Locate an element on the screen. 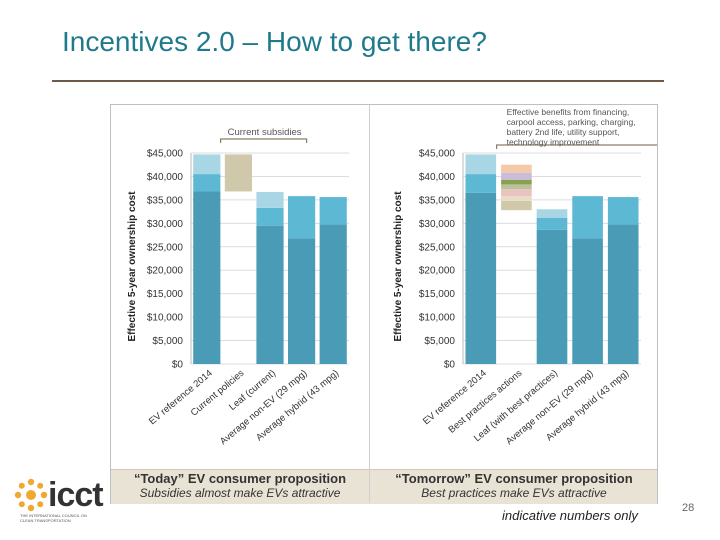 This screenshot has width=720, height=540. y-axis-label-0: Effective 5-year ownership cost is located at coordinates (132, 266).